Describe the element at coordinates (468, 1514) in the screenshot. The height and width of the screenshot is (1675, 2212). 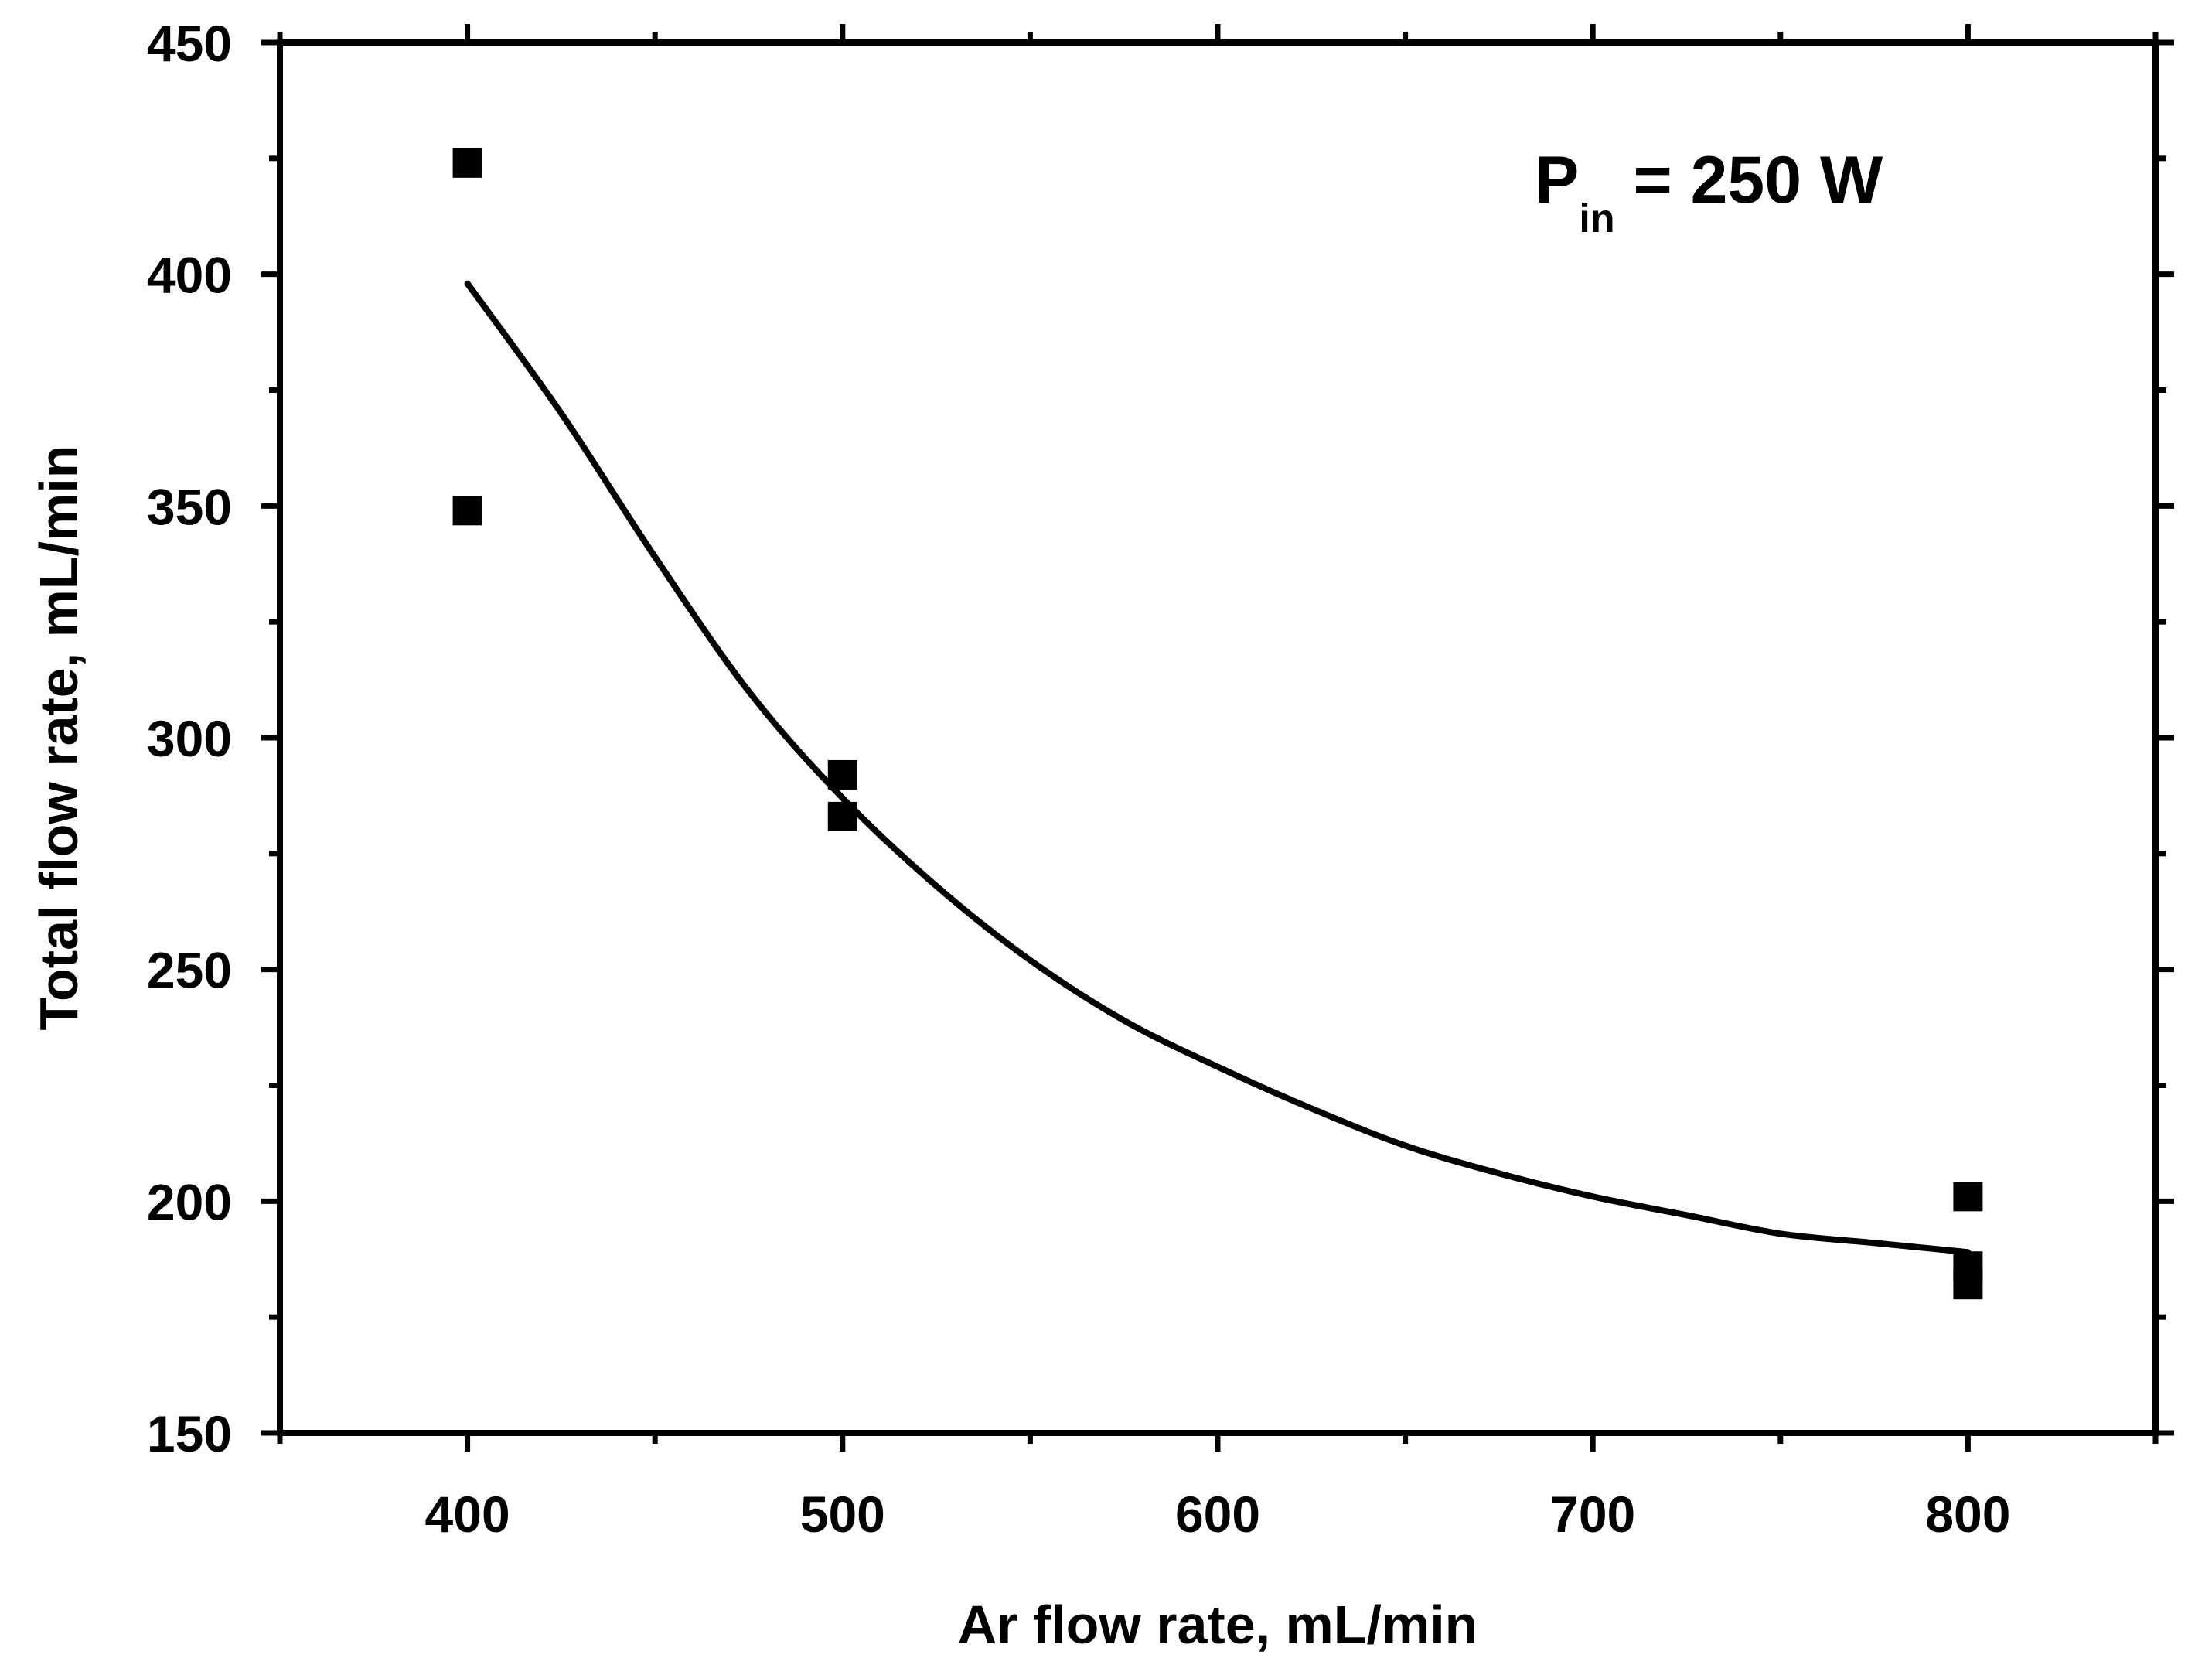
I see `x-tick-label: 400` at that location.